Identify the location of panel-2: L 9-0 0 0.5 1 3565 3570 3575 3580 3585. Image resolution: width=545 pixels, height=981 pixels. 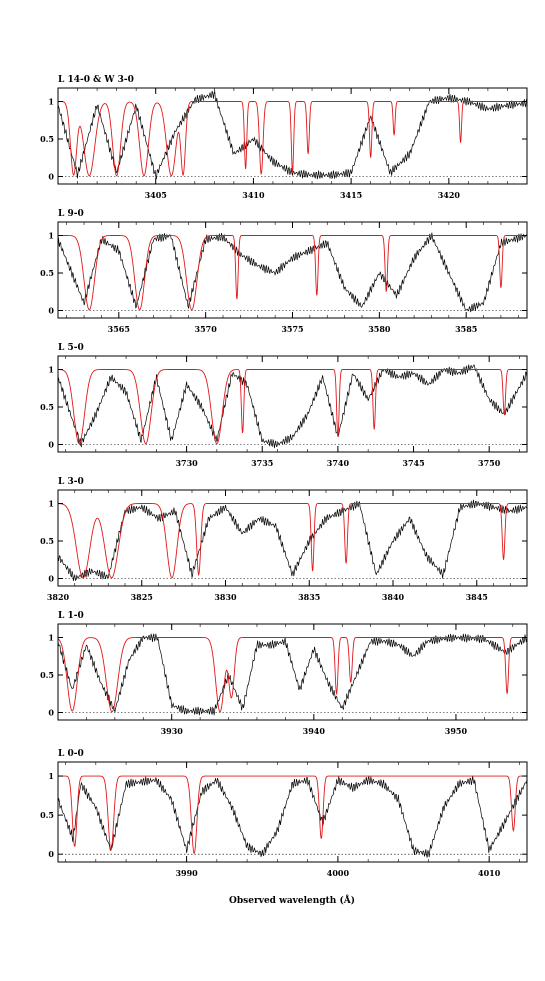
(284, 271).